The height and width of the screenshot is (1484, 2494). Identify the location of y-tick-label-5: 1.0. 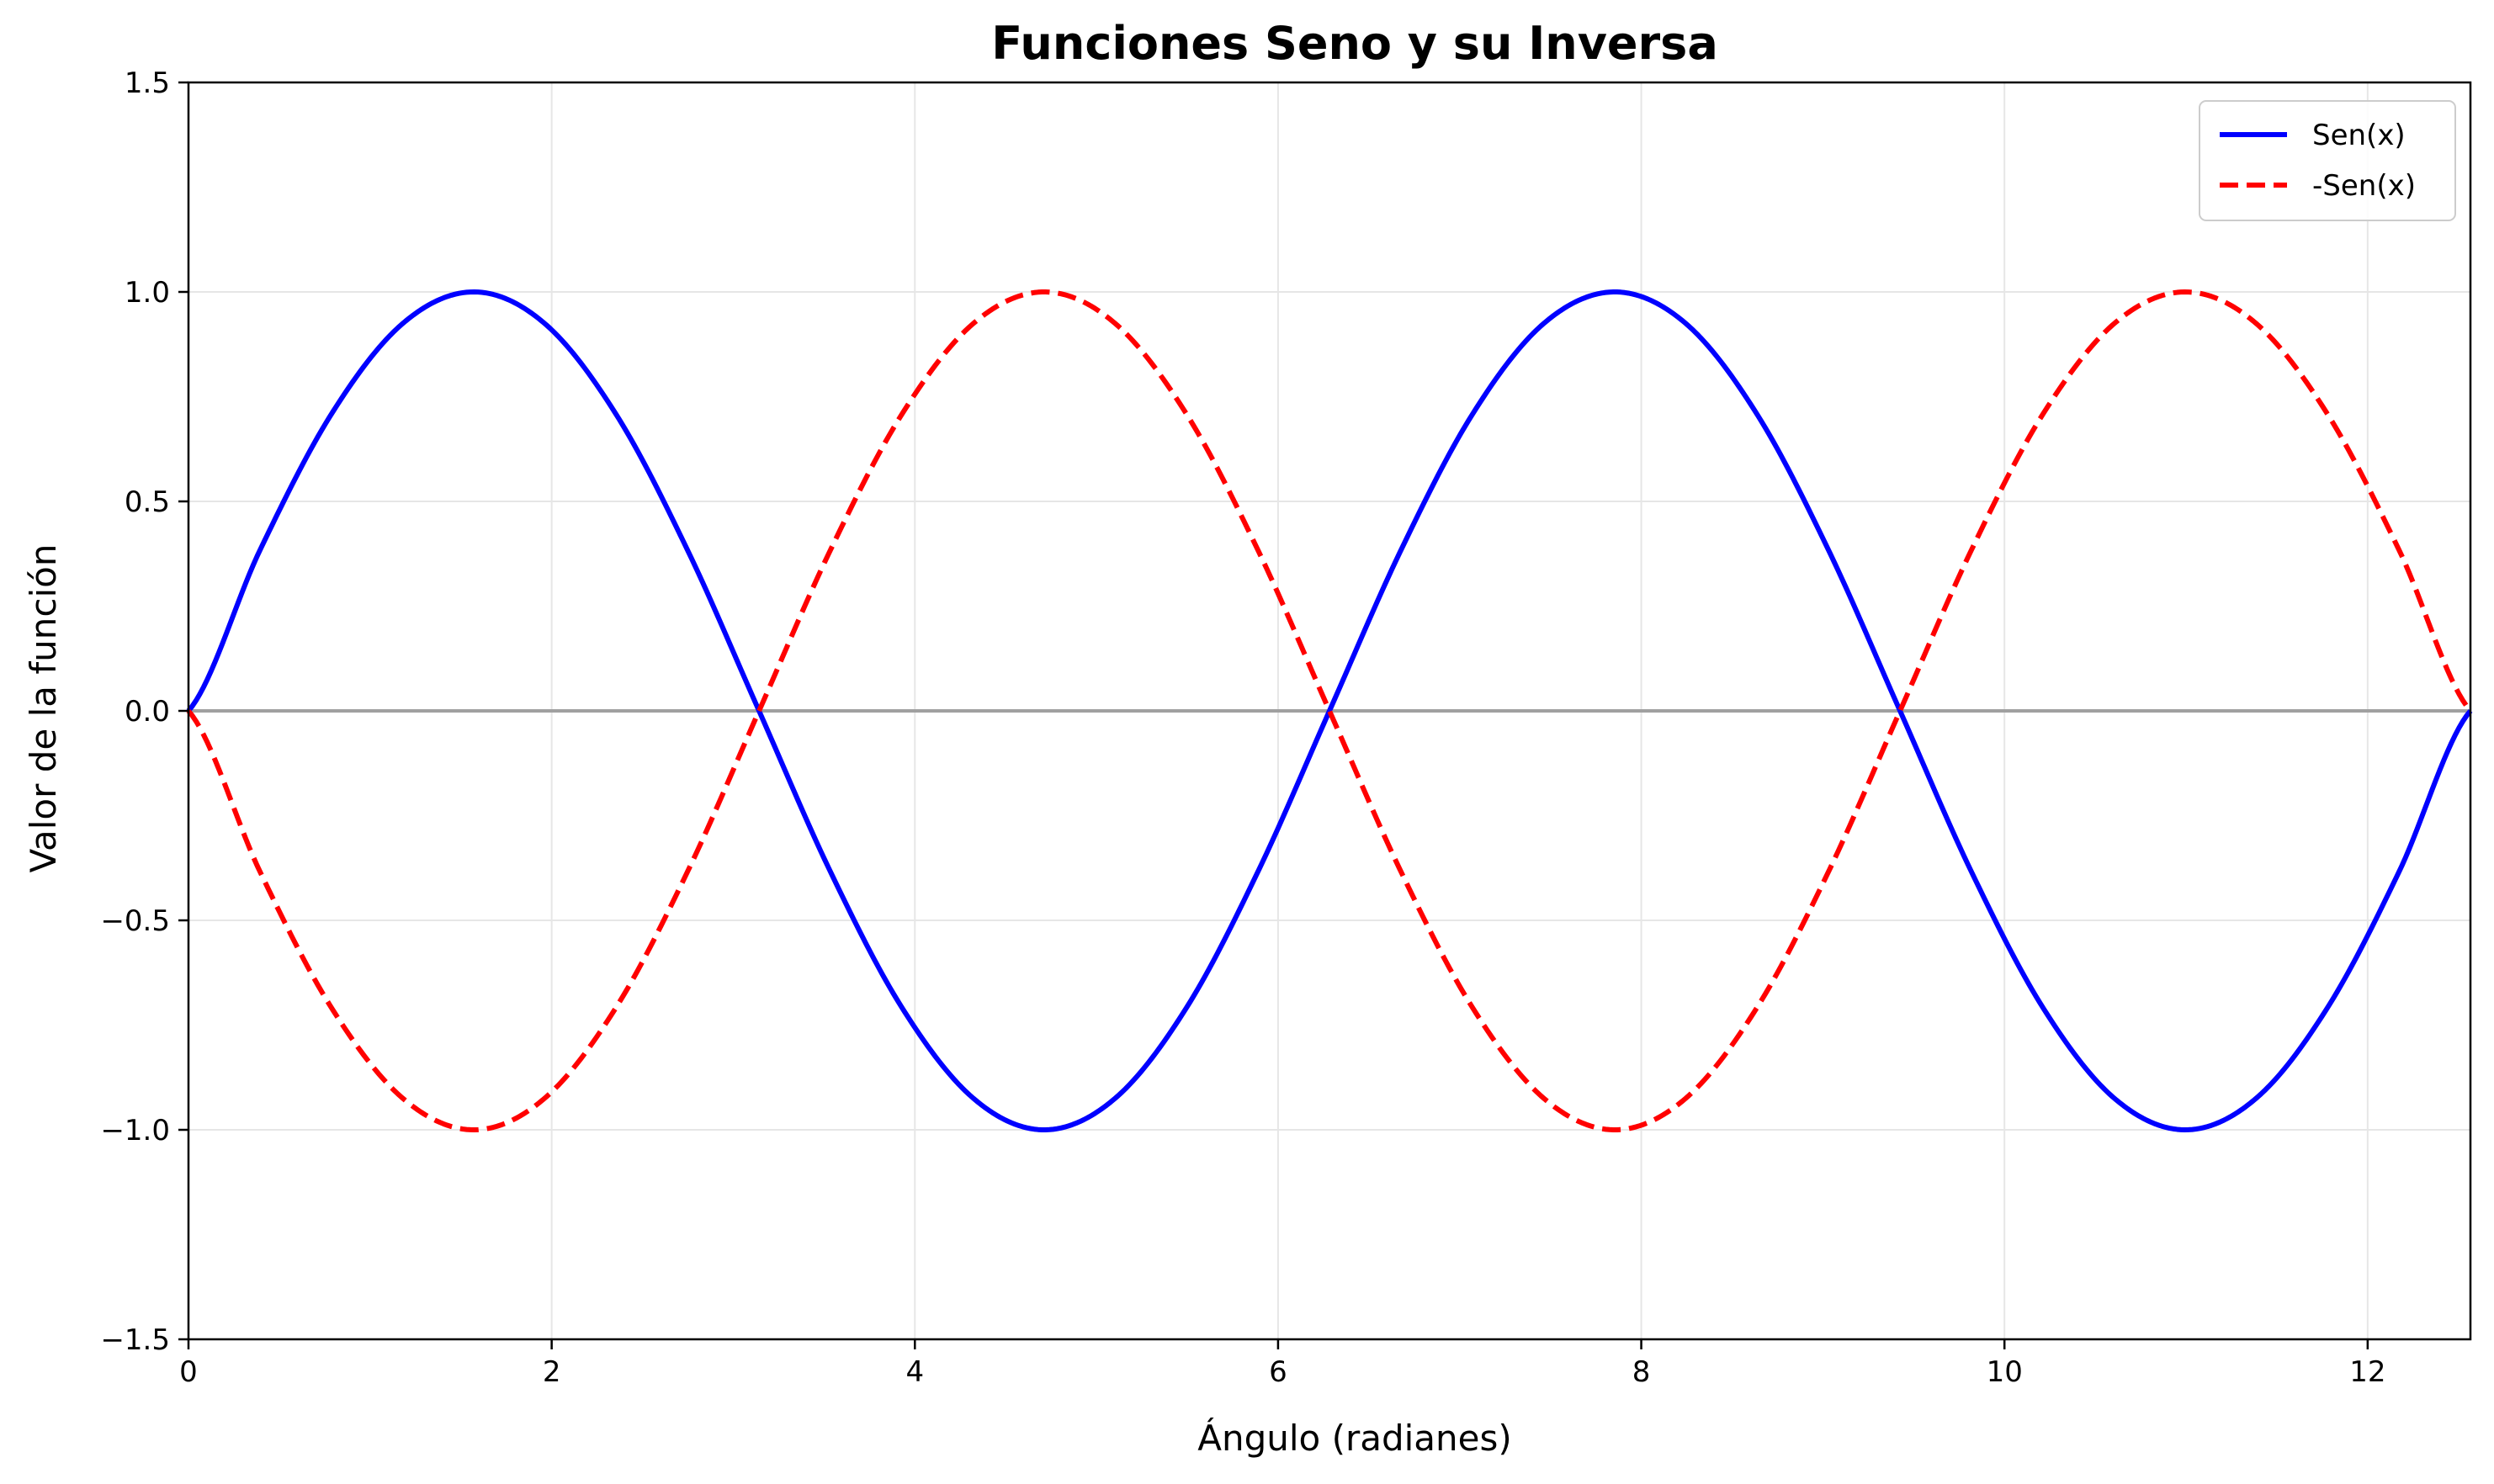
(147, 293).